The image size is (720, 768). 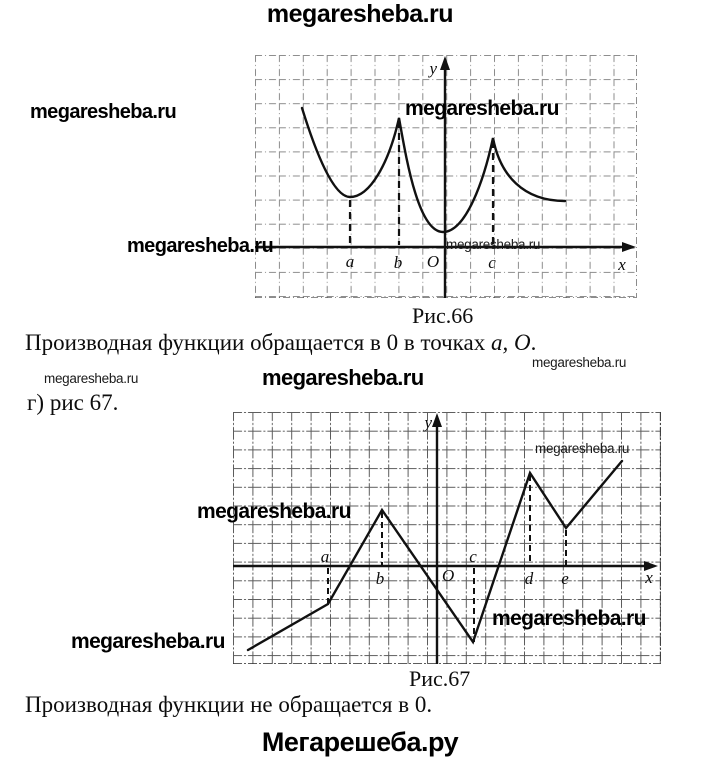 What do you see at coordinates (433, 261) in the screenshot?
I see `fig66-label-origin: O` at bounding box center [433, 261].